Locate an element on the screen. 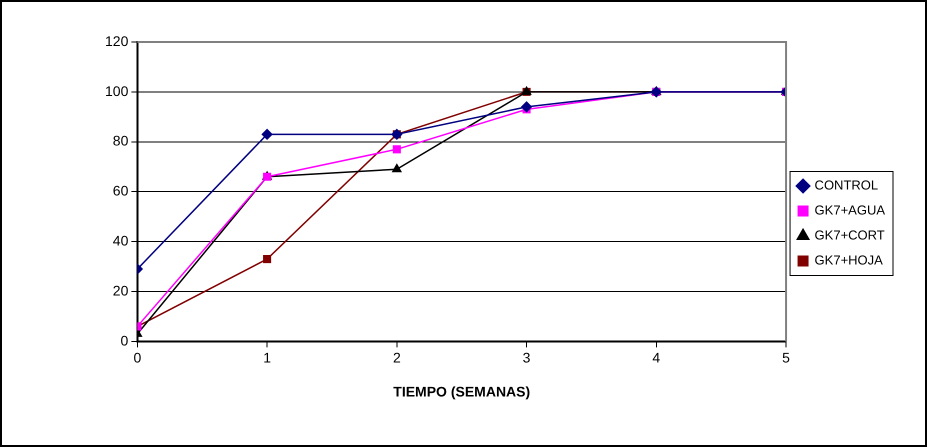  y-tick-label: 120 is located at coordinates (117, 40).